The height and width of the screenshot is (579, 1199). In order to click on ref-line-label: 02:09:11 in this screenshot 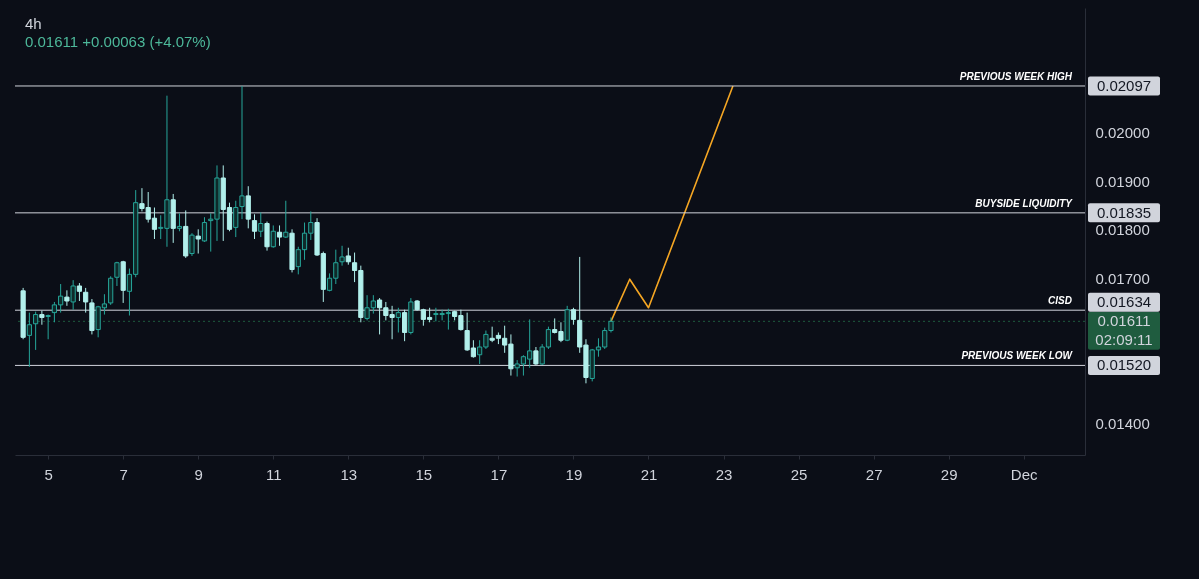, I will do `click(1124, 340)`.